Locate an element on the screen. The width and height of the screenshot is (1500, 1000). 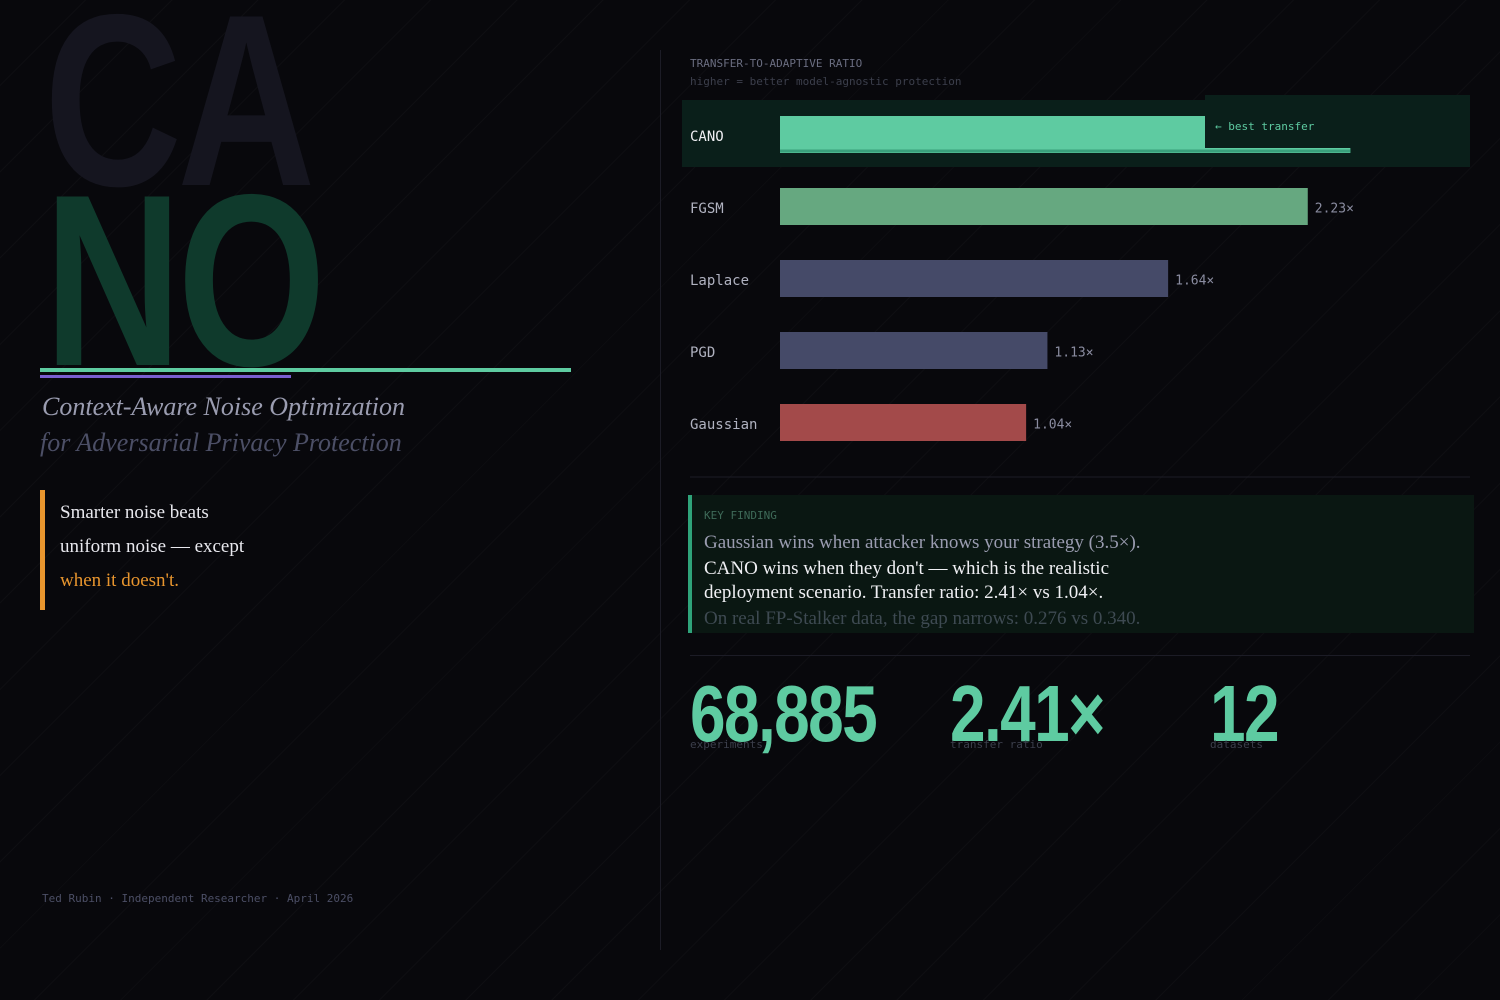
big-title-bottom: NO is located at coordinates (185, 280).